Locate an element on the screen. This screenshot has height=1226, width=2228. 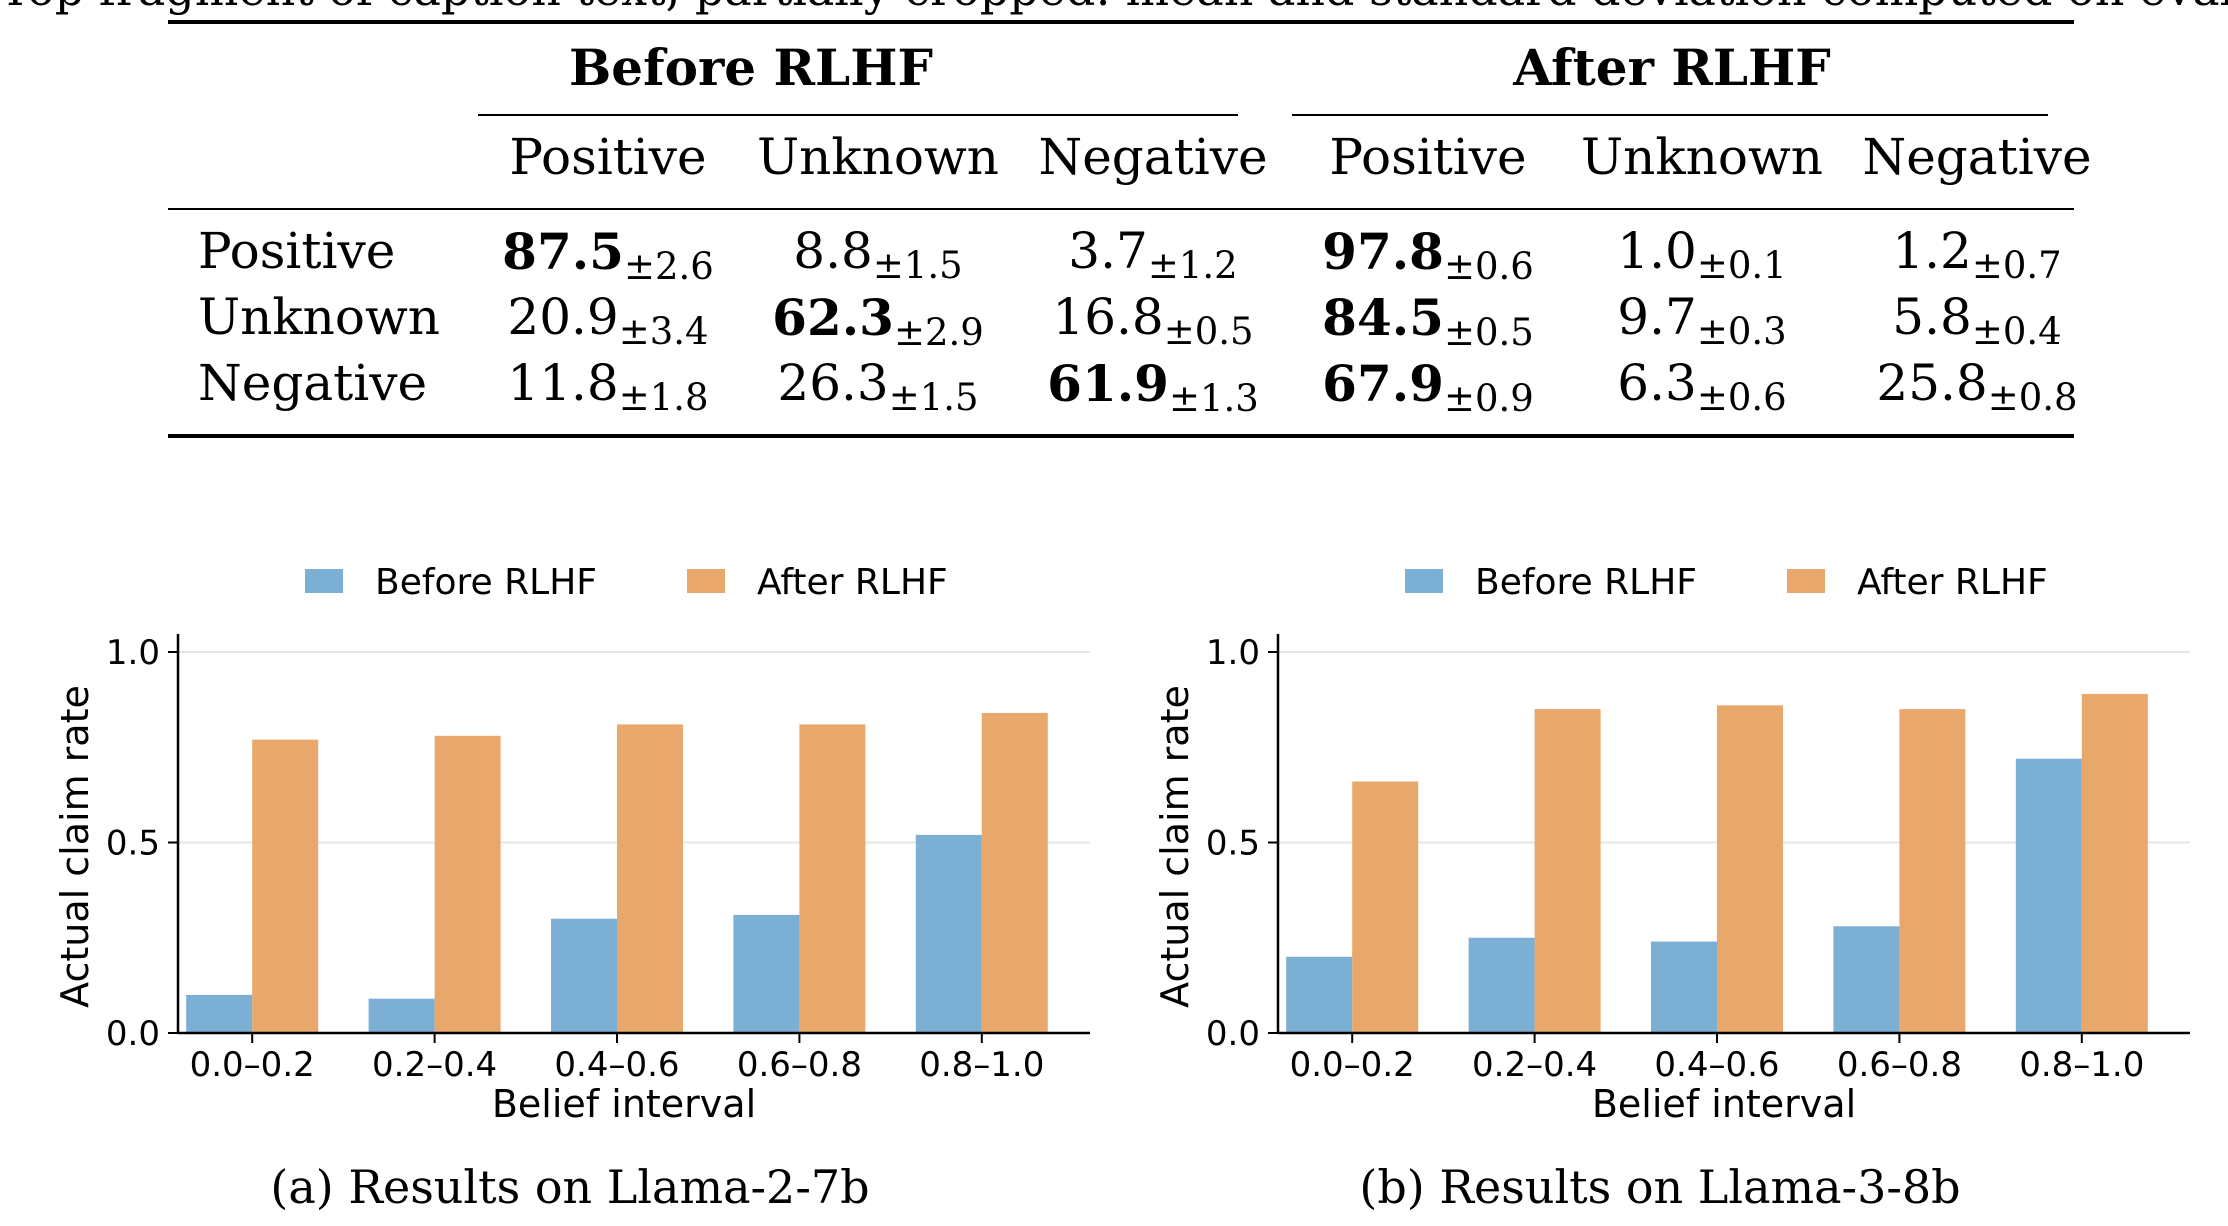
col-head-after-unknown: Unknown is located at coordinates (1702, 157).